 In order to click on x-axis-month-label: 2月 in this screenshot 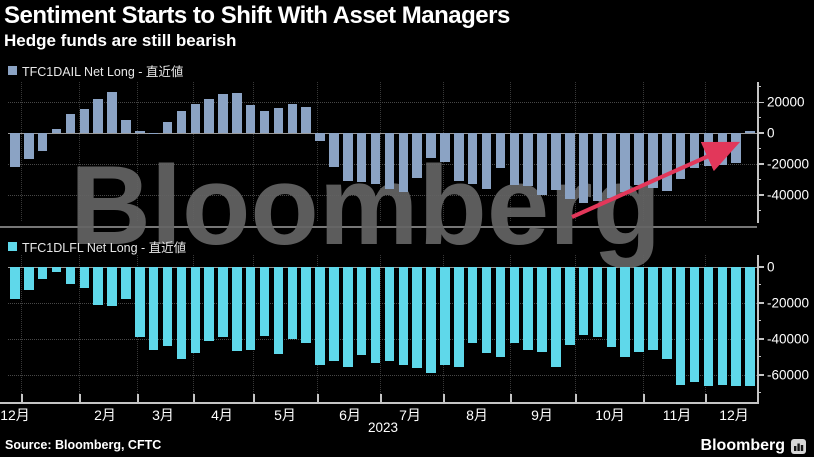, I will do `click(105, 415)`.